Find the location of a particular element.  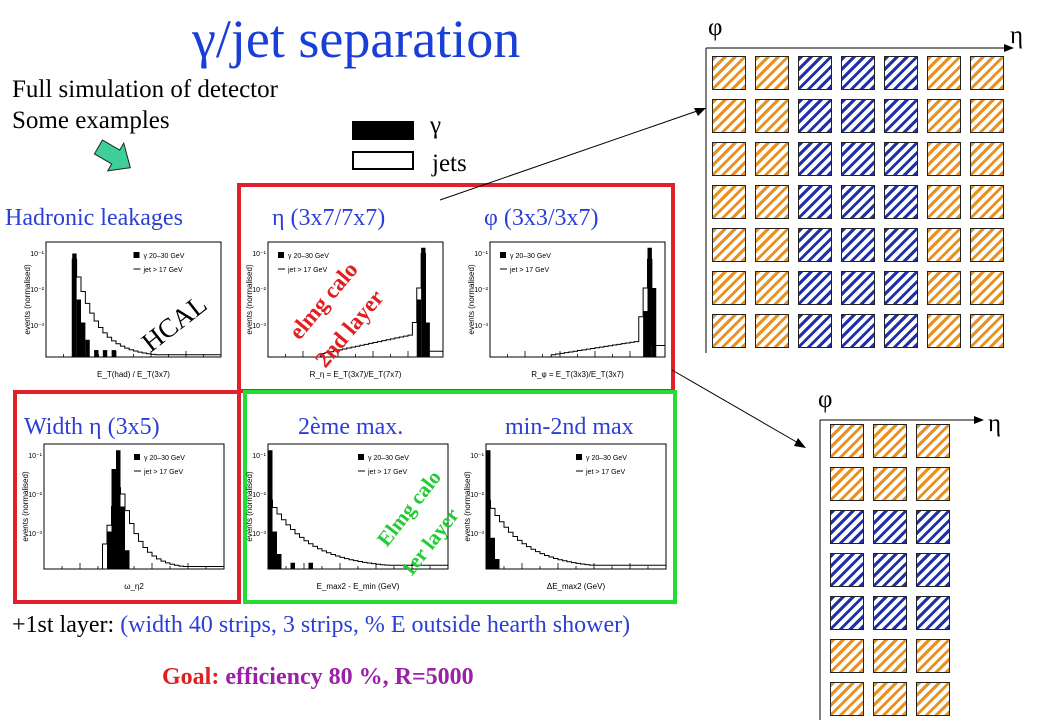

panel-title-phi: φ (3x3/3x7) is located at coordinates (541, 218).